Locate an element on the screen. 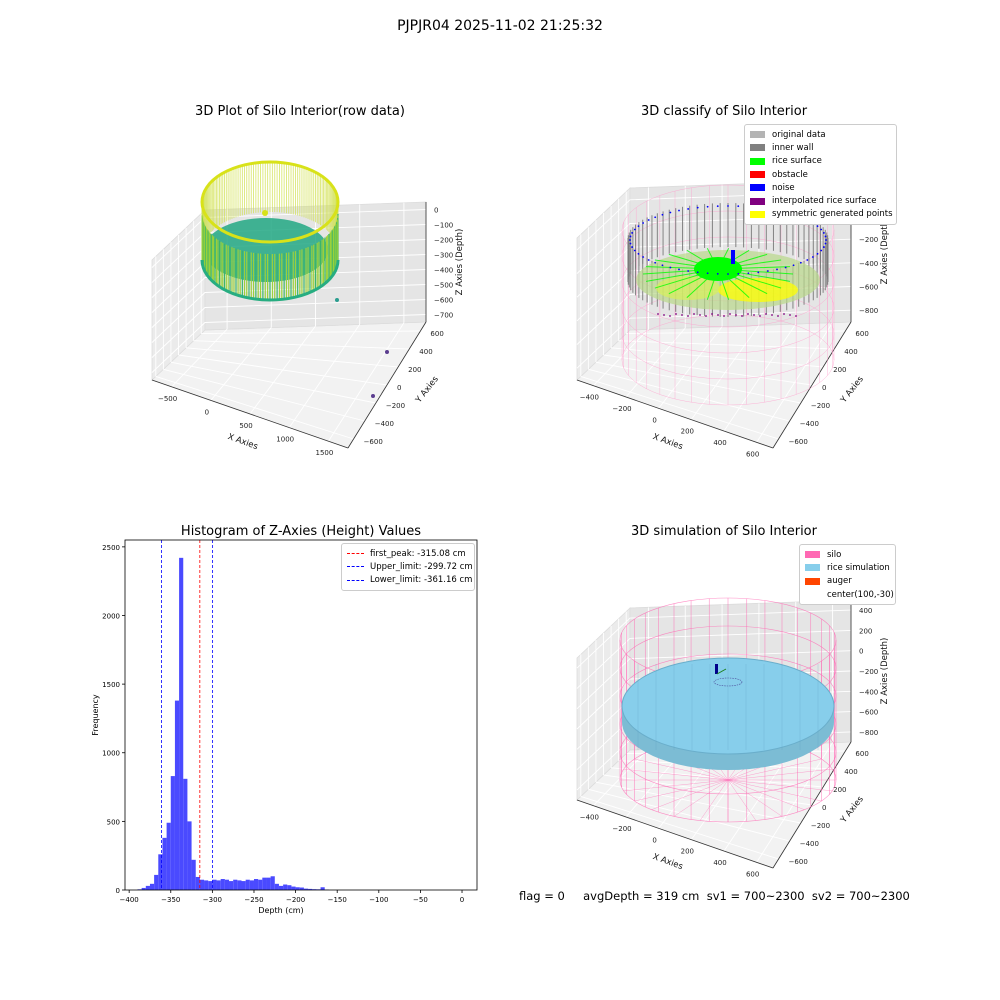 The width and height of the screenshot is (1000, 1000). histogram-bars is located at coordinates (233, 723).